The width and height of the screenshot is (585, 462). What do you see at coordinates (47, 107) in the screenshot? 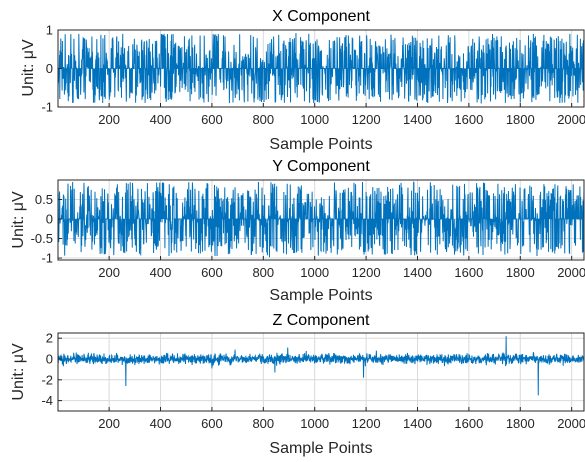
I see `x-component-ytick-label-0: -1` at bounding box center [47, 107].